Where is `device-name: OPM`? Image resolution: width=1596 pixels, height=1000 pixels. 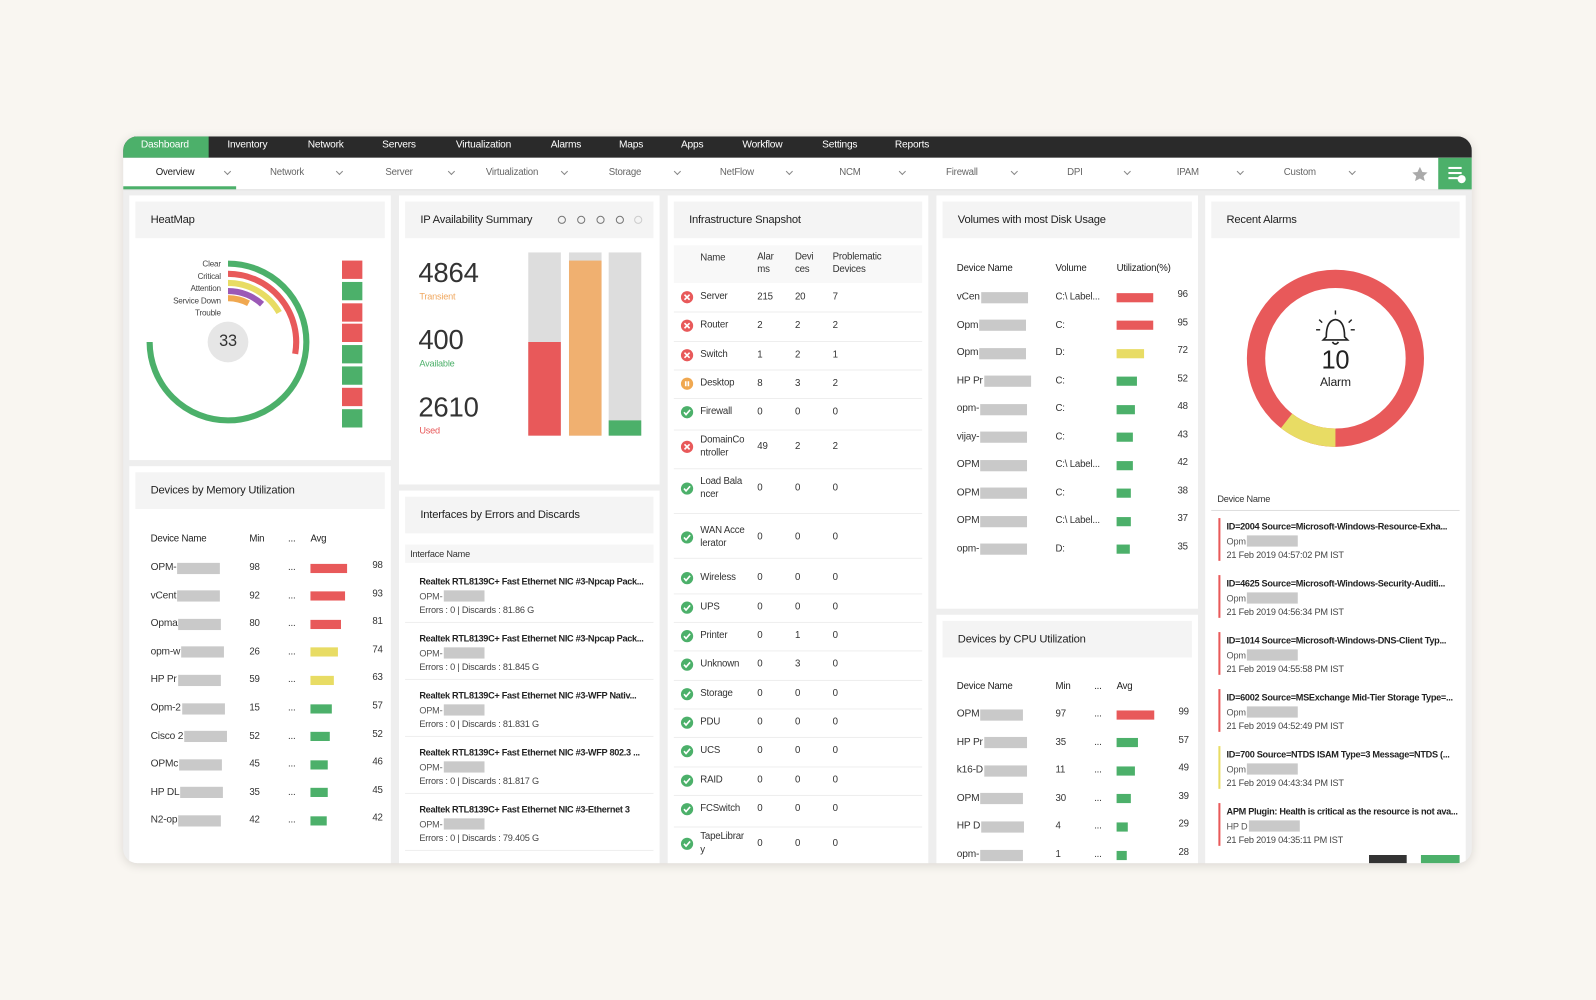
device-name: OPM is located at coordinates (990, 714).